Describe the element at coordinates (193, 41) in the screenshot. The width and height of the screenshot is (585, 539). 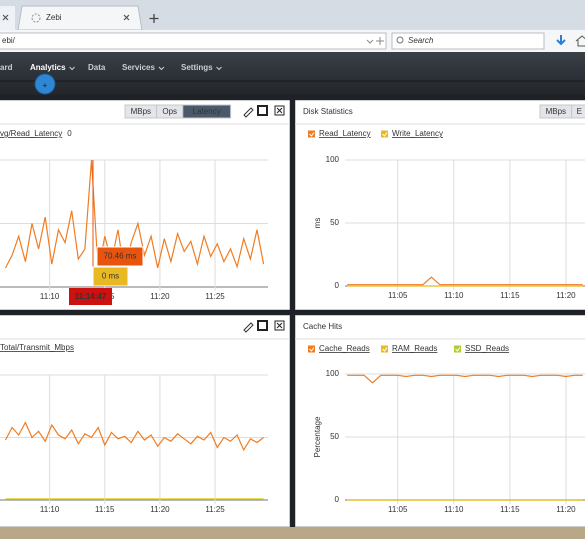
I see `address-bar` at that location.